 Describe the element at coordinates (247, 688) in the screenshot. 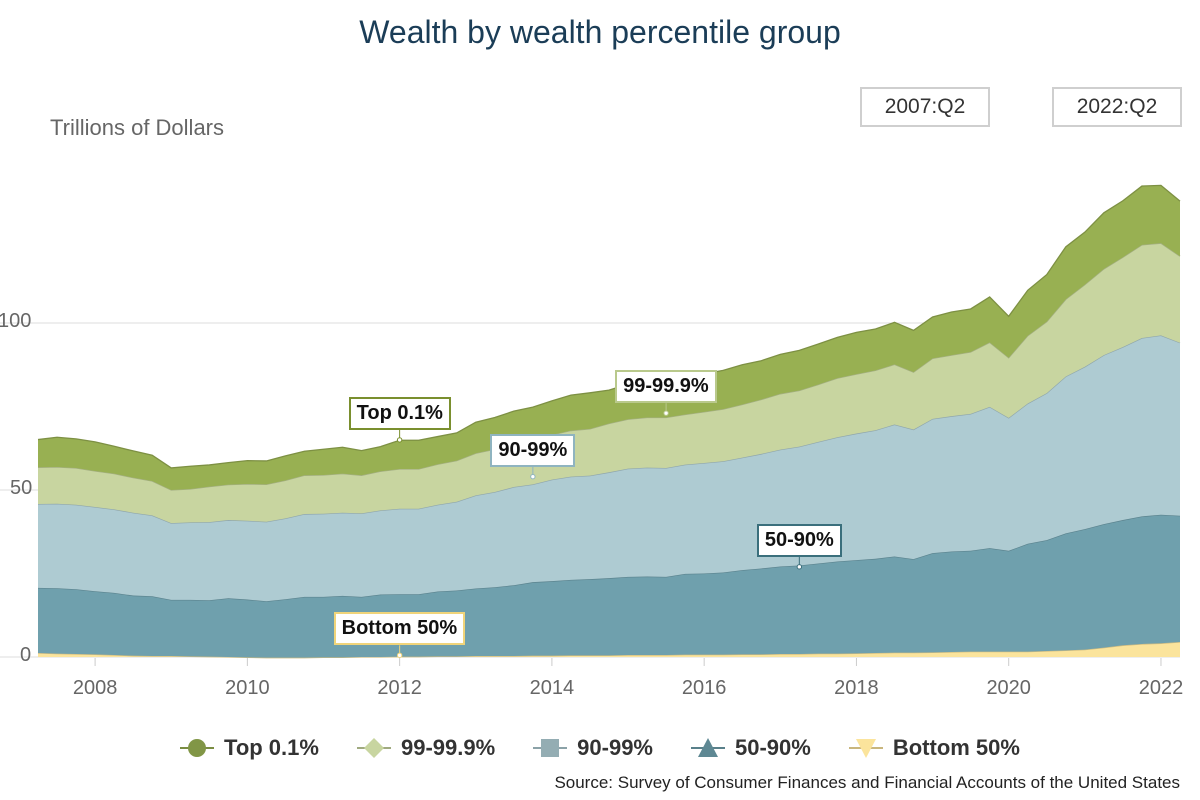

I see `x-tick-label: 2010` at that location.